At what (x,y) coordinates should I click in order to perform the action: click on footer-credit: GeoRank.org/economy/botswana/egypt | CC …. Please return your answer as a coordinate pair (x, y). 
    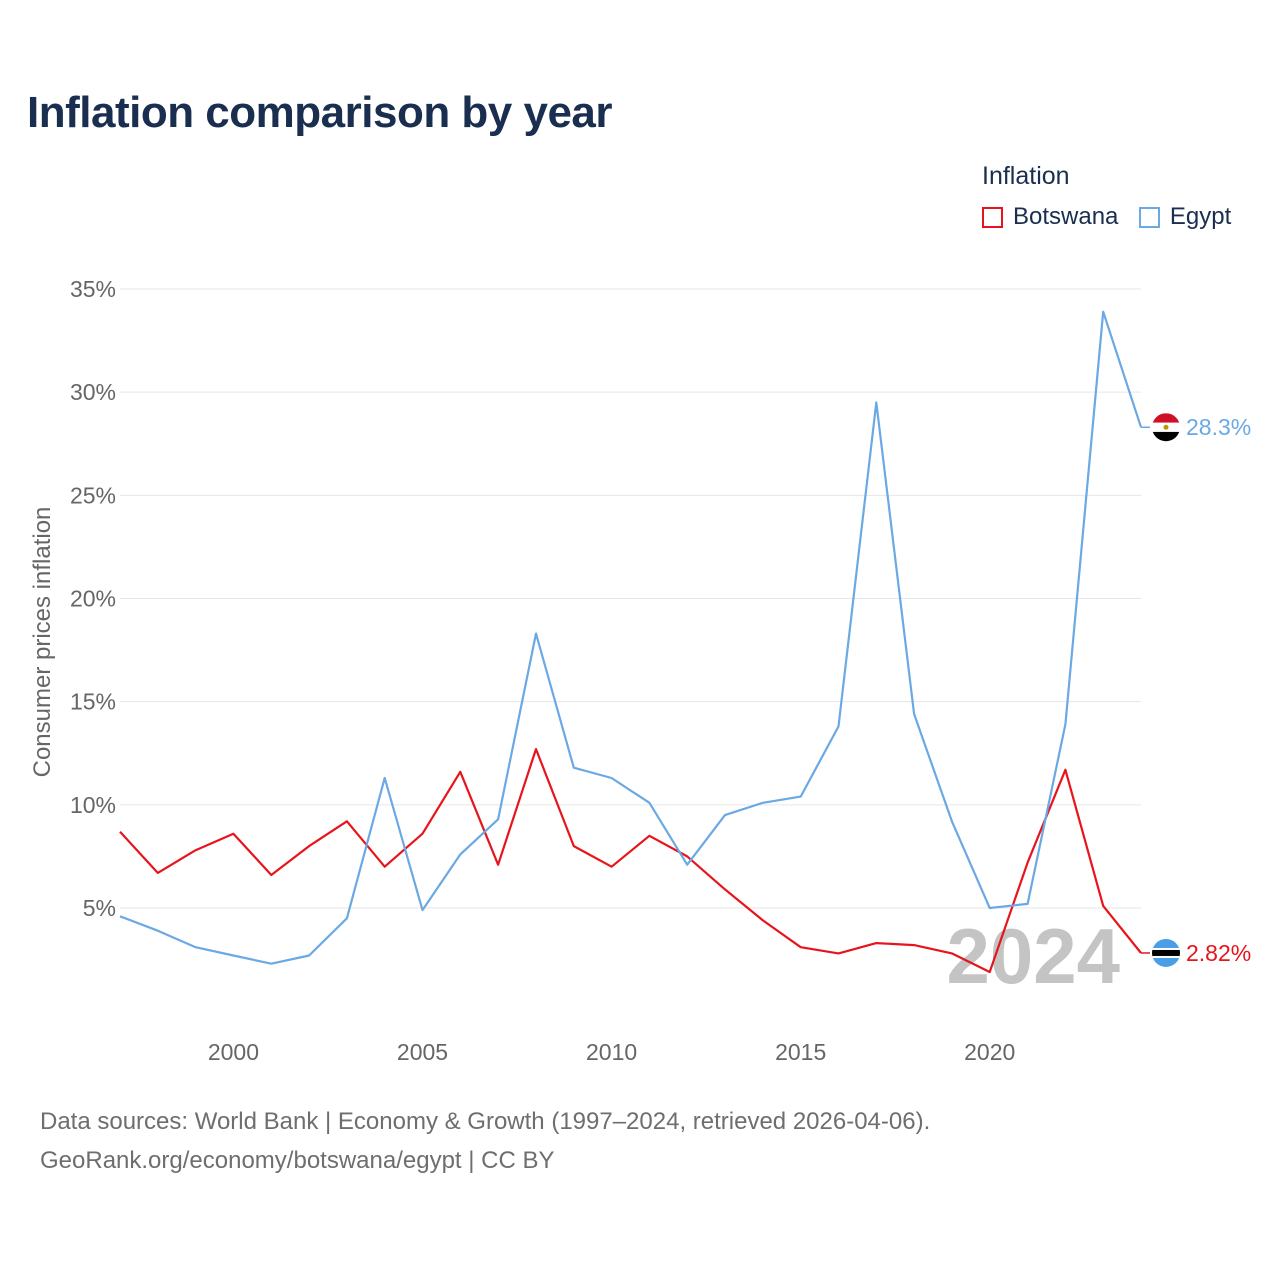
    Looking at the image, I should click on (297, 1160).